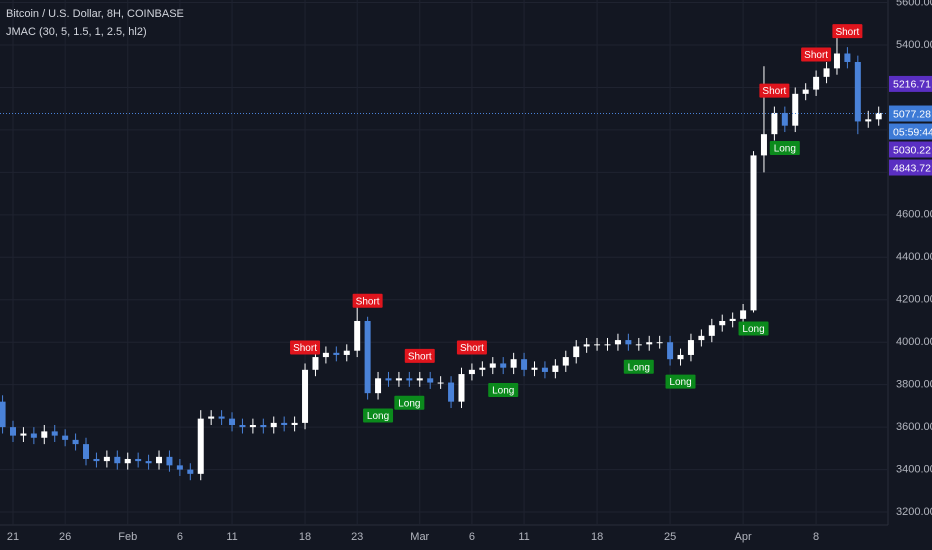 This screenshot has height=550, width=932. What do you see at coordinates (357, 537) in the screenshot?
I see `x-tick-label: 23` at bounding box center [357, 537].